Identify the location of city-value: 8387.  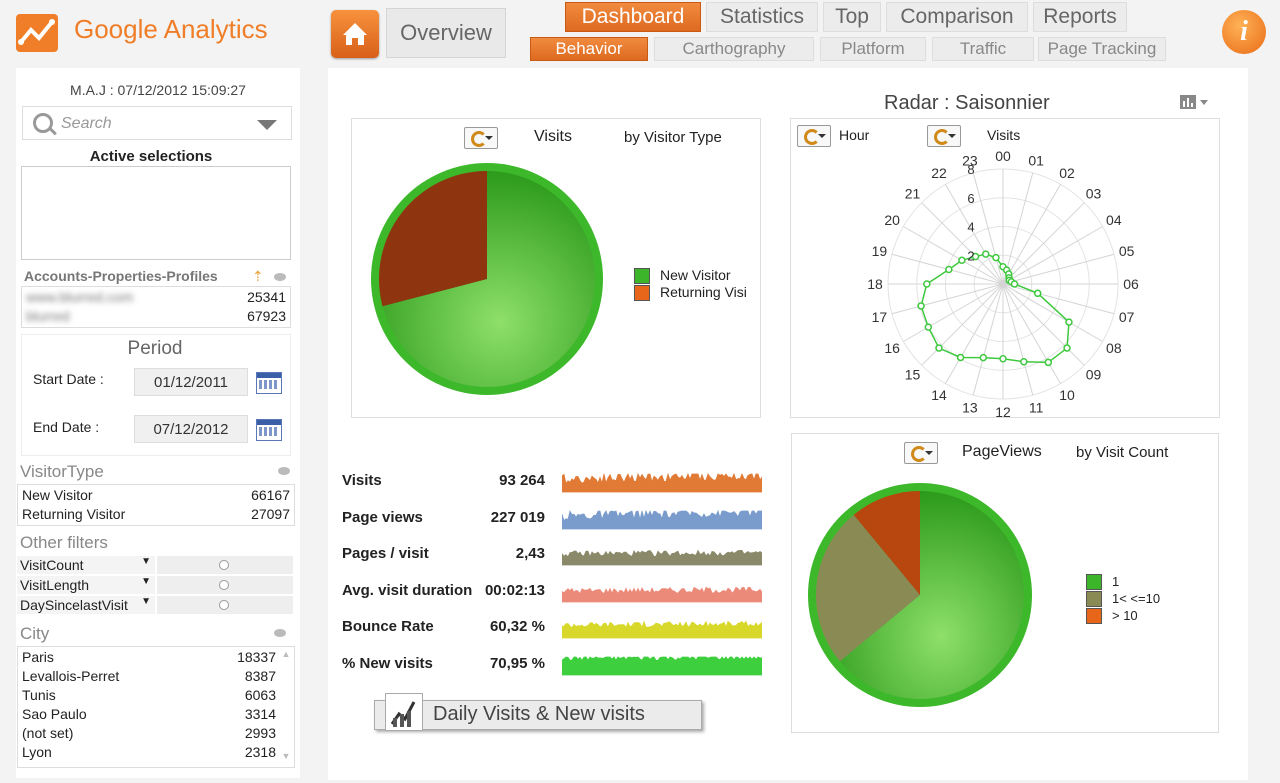
(260, 676).